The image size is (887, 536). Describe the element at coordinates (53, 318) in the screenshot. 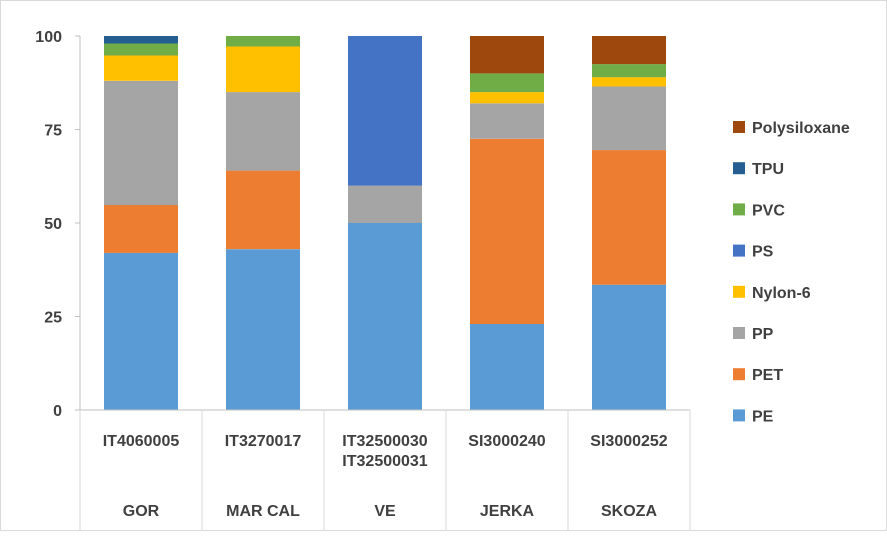

I see `y-tick-label: 25` at that location.